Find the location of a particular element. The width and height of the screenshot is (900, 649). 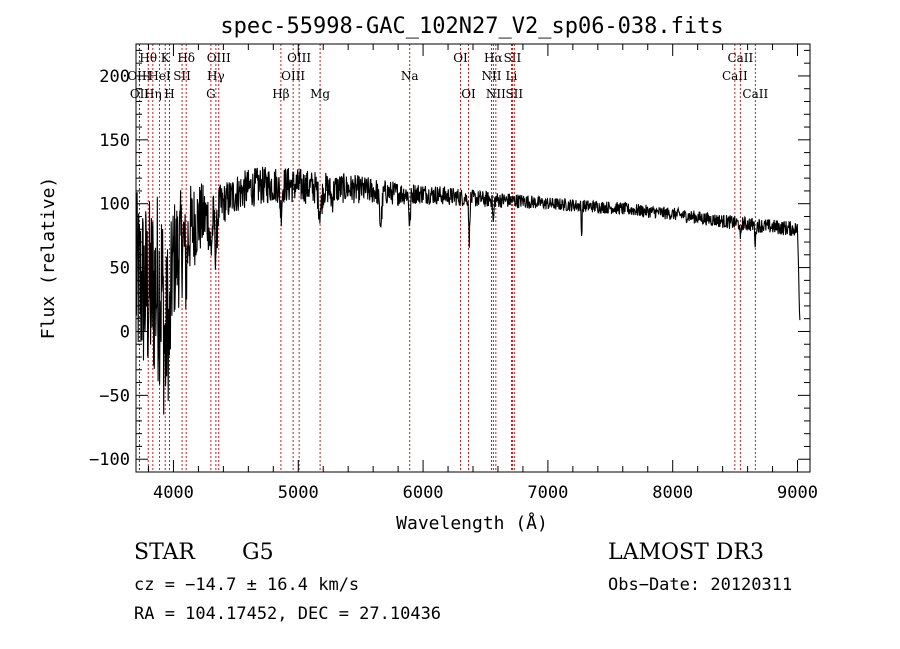

x-axis-label: Wavelength (Å) is located at coordinates (472, 523).